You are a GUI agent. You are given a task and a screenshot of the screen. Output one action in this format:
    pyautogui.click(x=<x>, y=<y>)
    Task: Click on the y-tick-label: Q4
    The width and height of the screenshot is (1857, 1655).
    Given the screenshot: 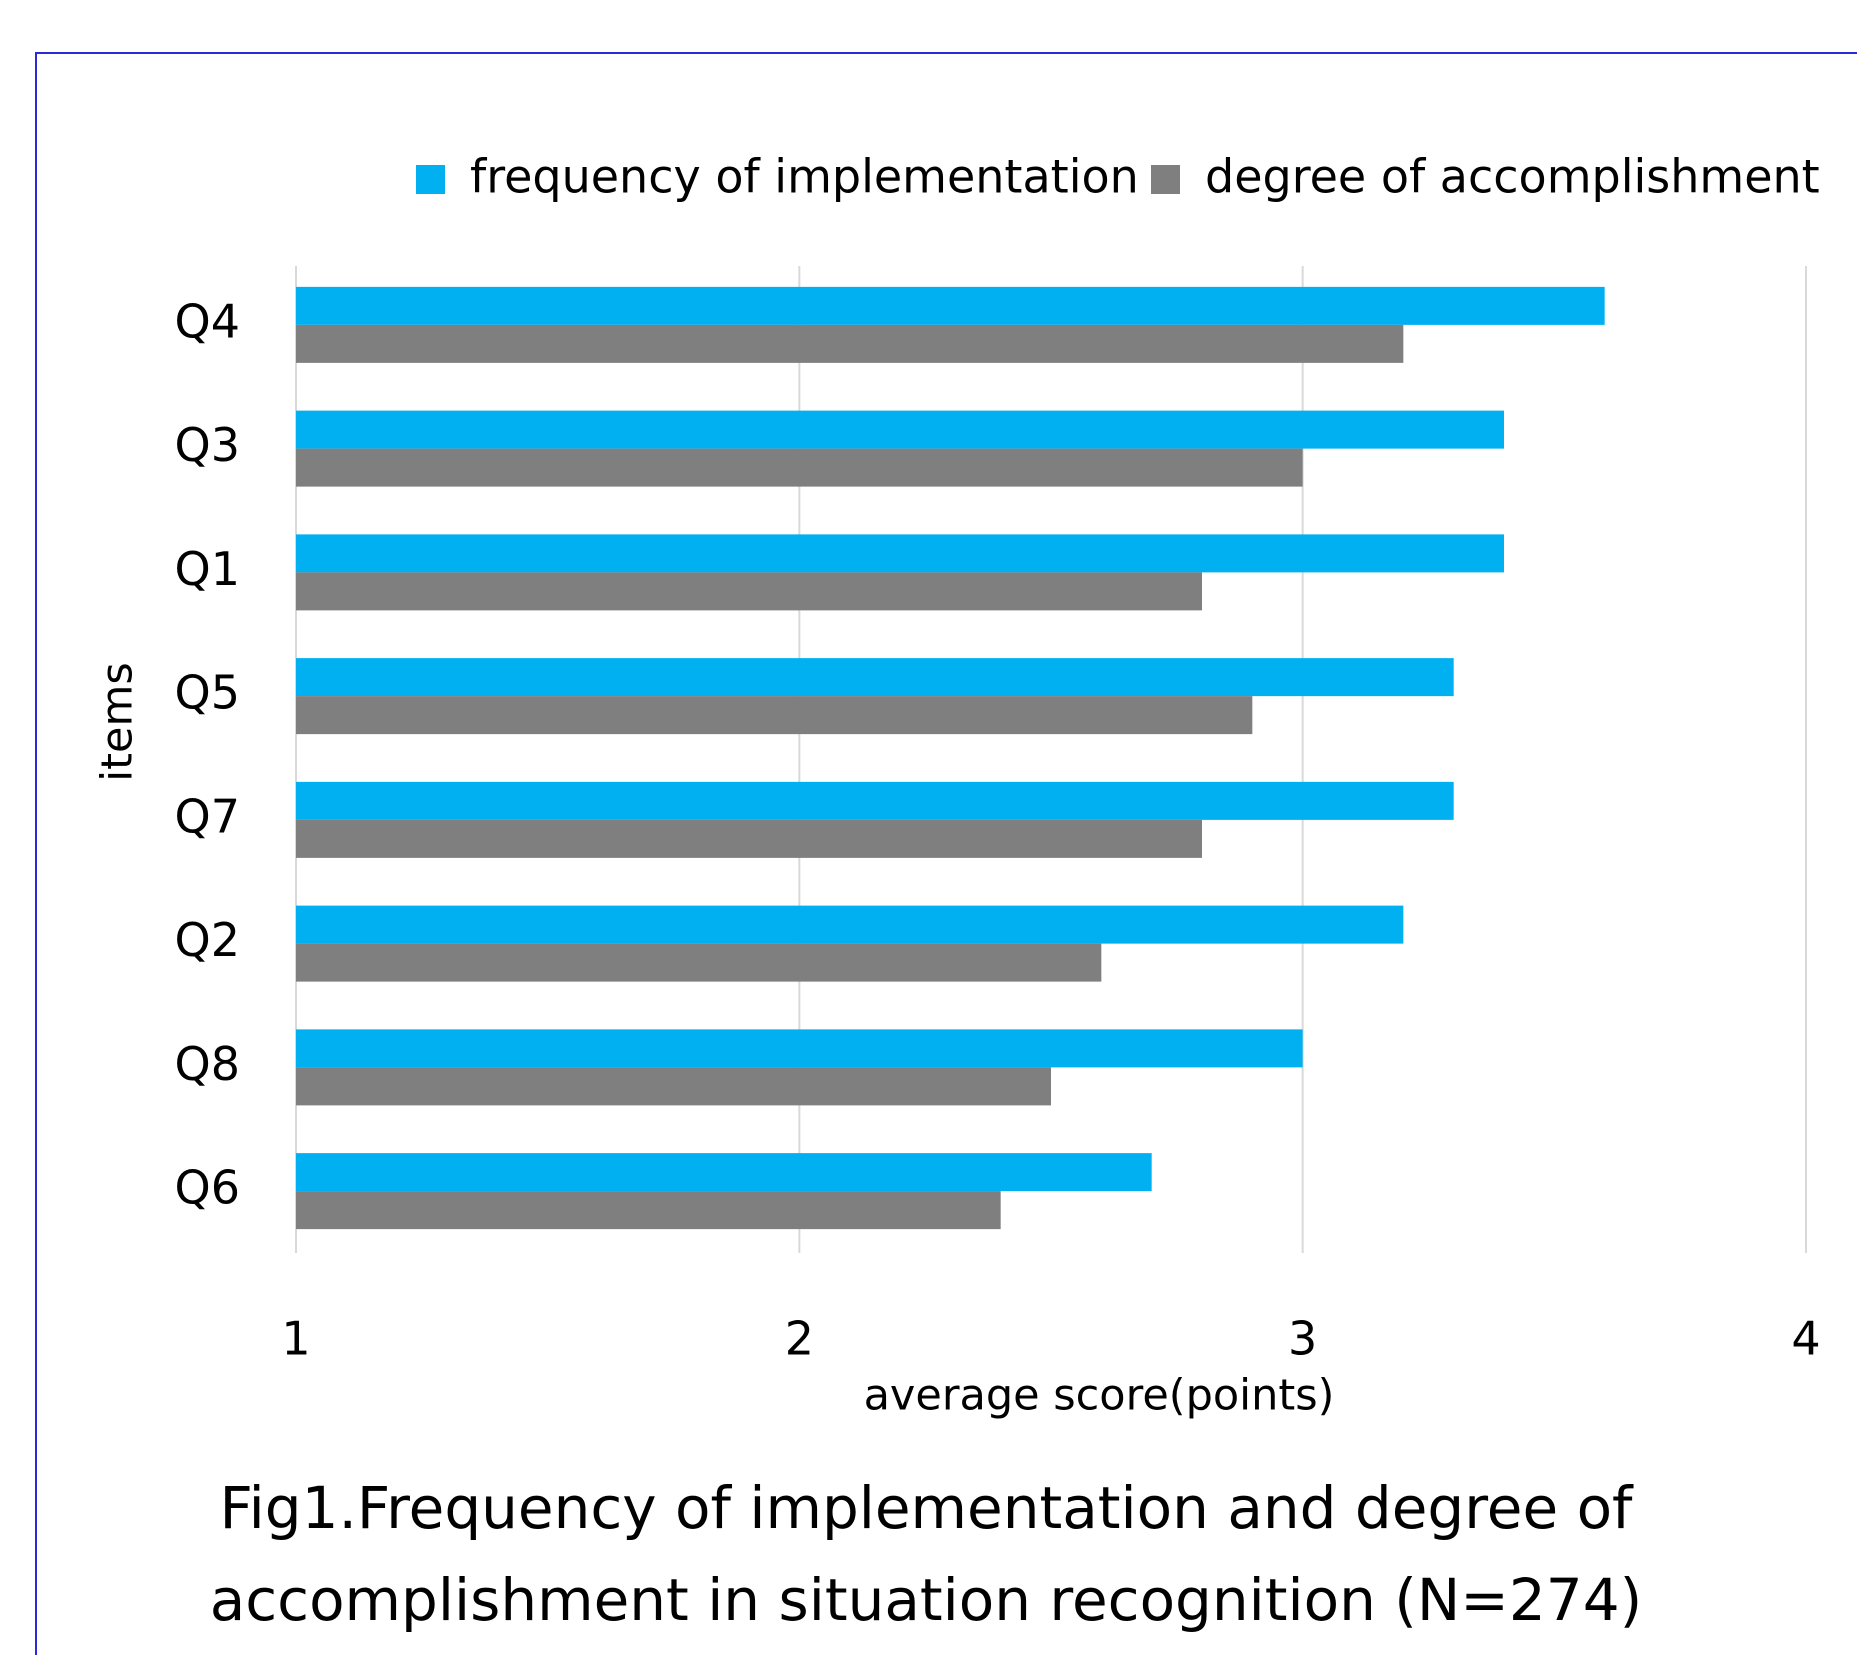 What is the action you would take?
    pyautogui.click(x=207, y=321)
    